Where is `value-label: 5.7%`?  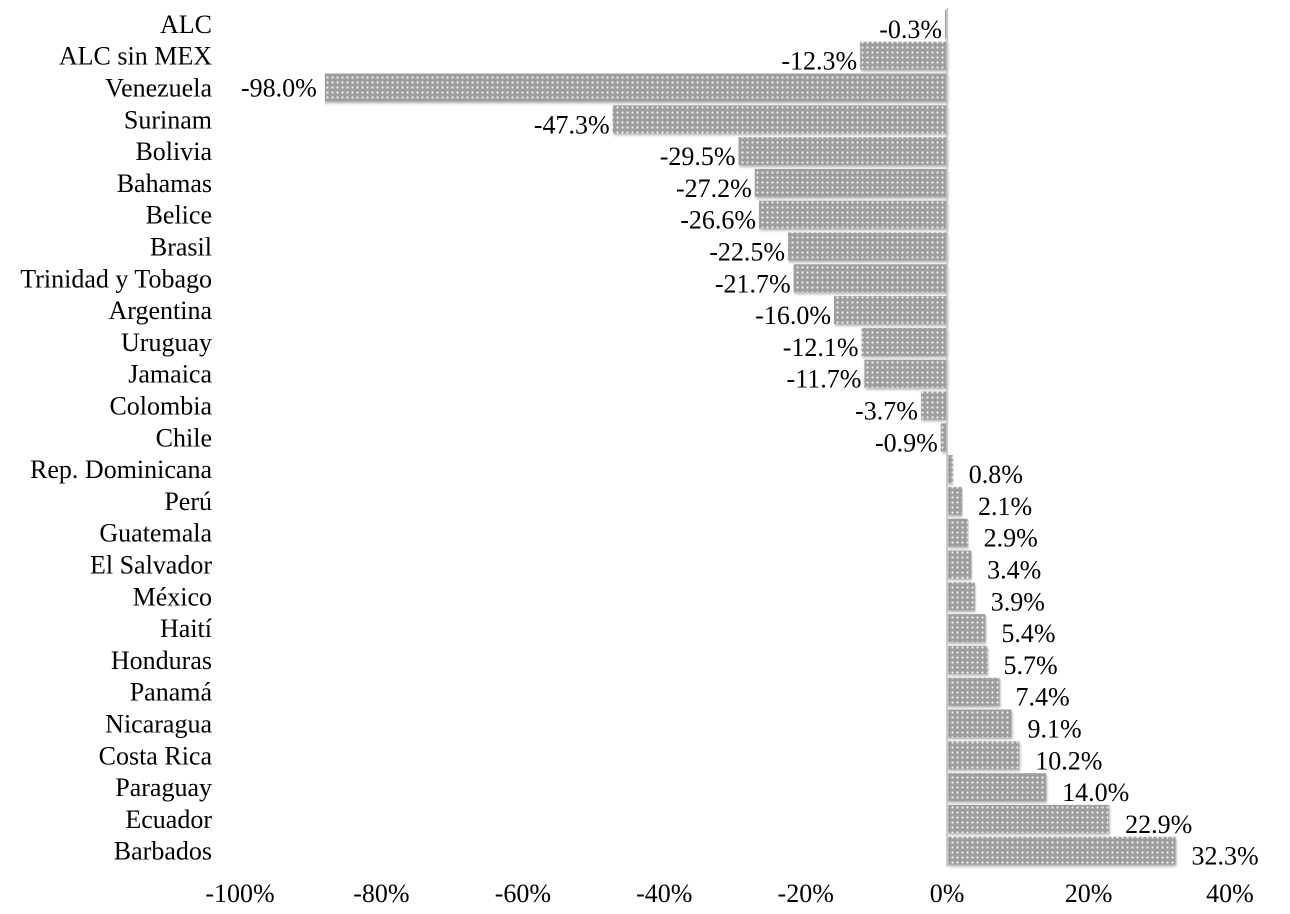 value-label: 5.7% is located at coordinates (1030, 665).